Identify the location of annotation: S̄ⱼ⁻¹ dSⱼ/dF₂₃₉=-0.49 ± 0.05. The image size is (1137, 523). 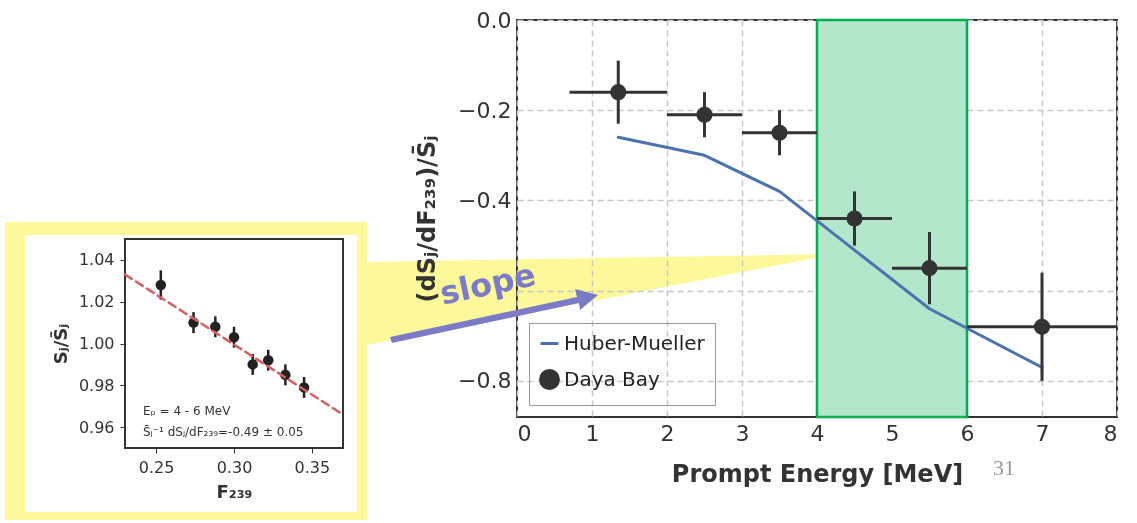
(223, 431).